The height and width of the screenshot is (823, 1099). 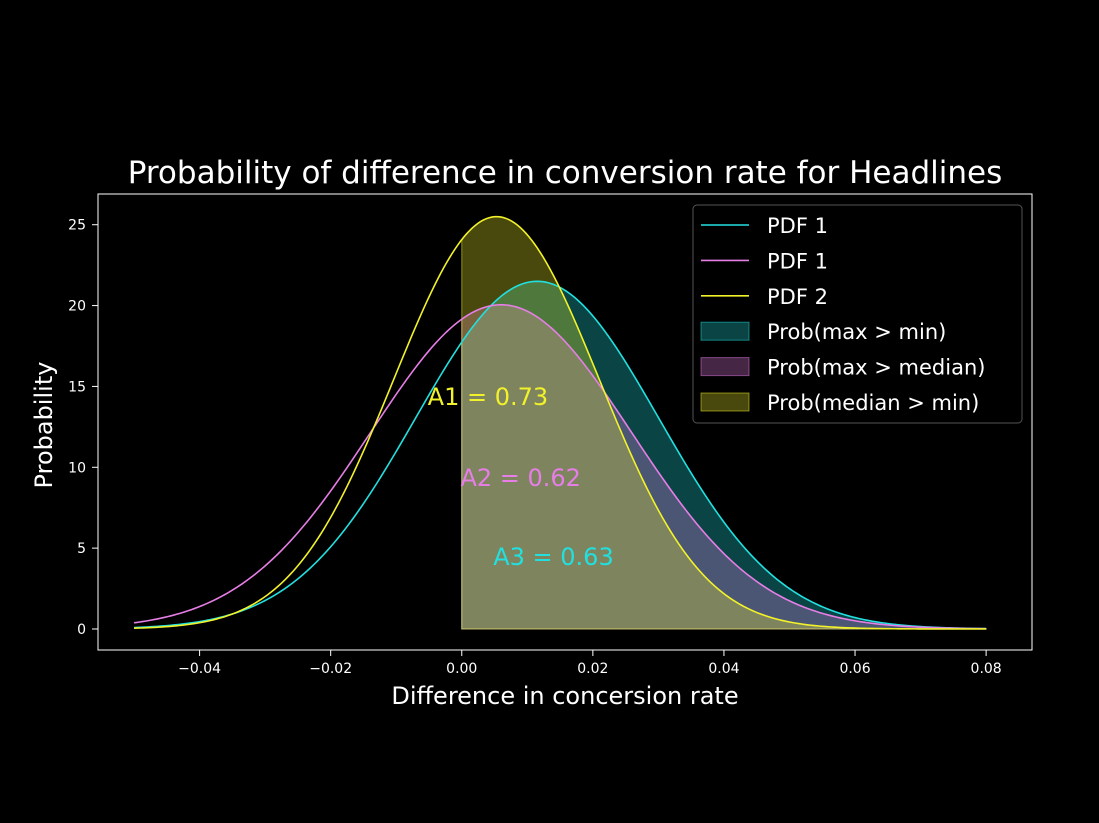 What do you see at coordinates (854, 669) in the screenshot?
I see `x-tick-label: 0.06` at bounding box center [854, 669].